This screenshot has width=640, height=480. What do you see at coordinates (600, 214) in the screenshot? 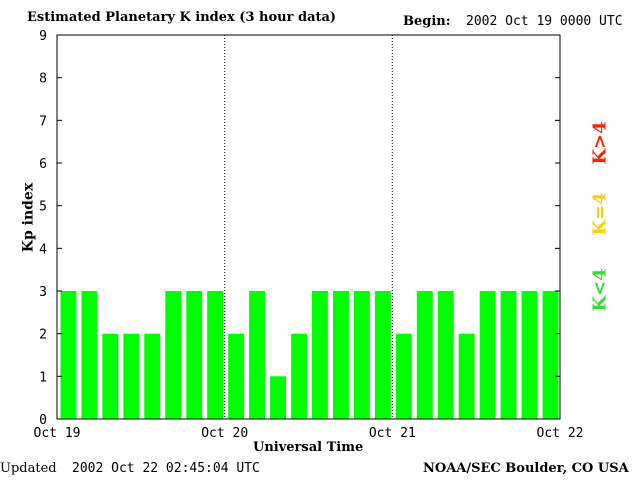
I see `legend-item: K=4` at bounding box center [600, 214].